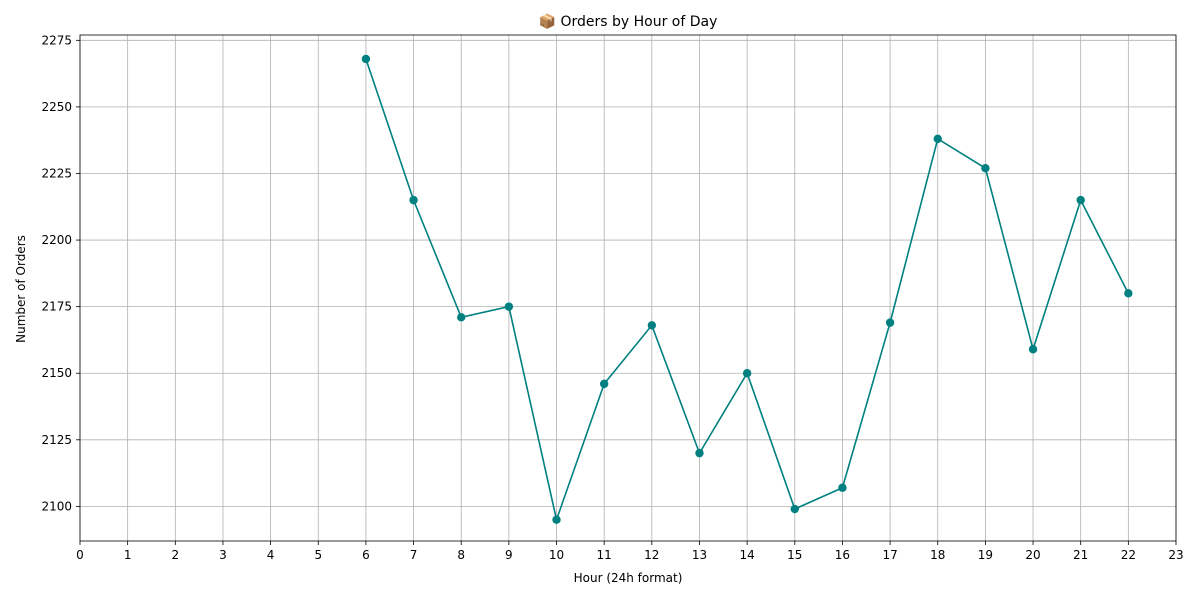 This screenshot has height=600, width=1200. Describe the element at coordinates (21, 289) in the screenshot. I see `y-axis-title: Number of Orders` at that location.